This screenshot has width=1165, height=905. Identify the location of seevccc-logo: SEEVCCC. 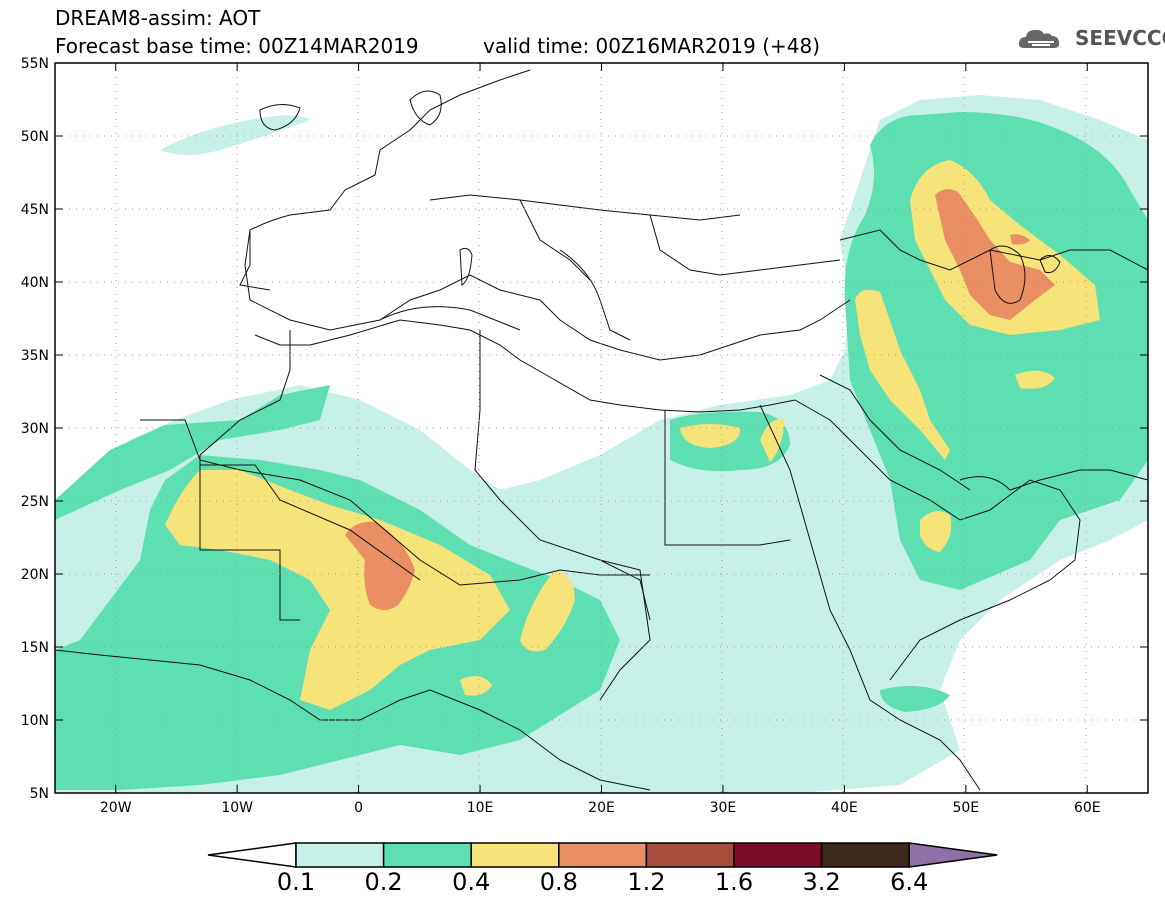
(1120, 38).